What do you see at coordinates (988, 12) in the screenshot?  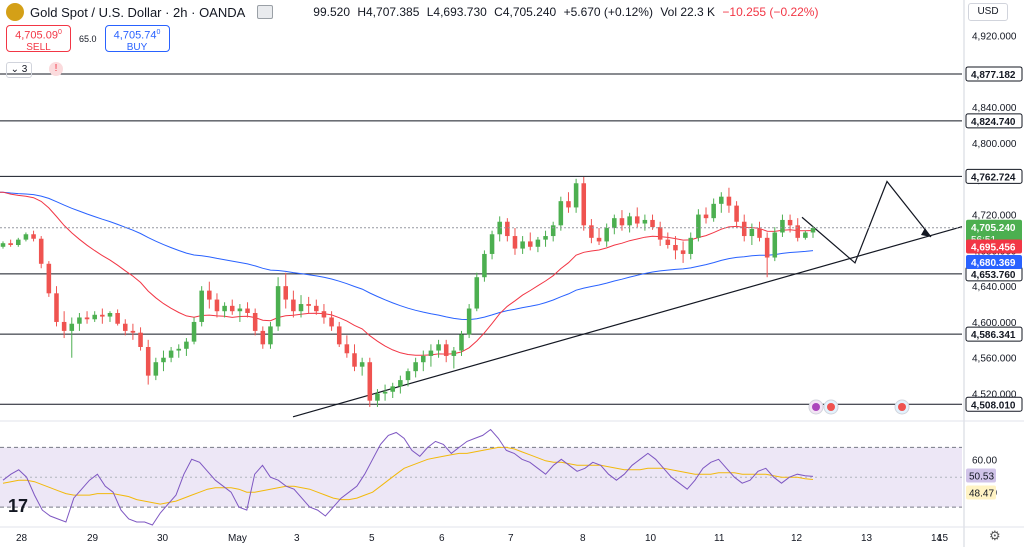 I see `currency-selector: USD` at bounding box center [988, 12].